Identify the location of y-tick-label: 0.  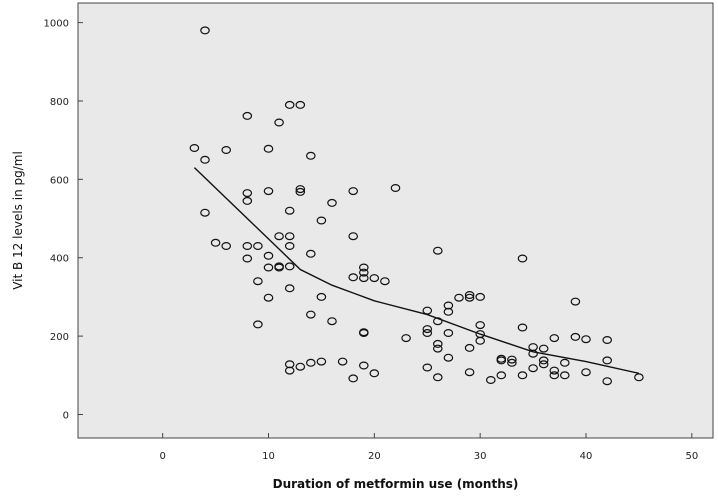
(66, 415).